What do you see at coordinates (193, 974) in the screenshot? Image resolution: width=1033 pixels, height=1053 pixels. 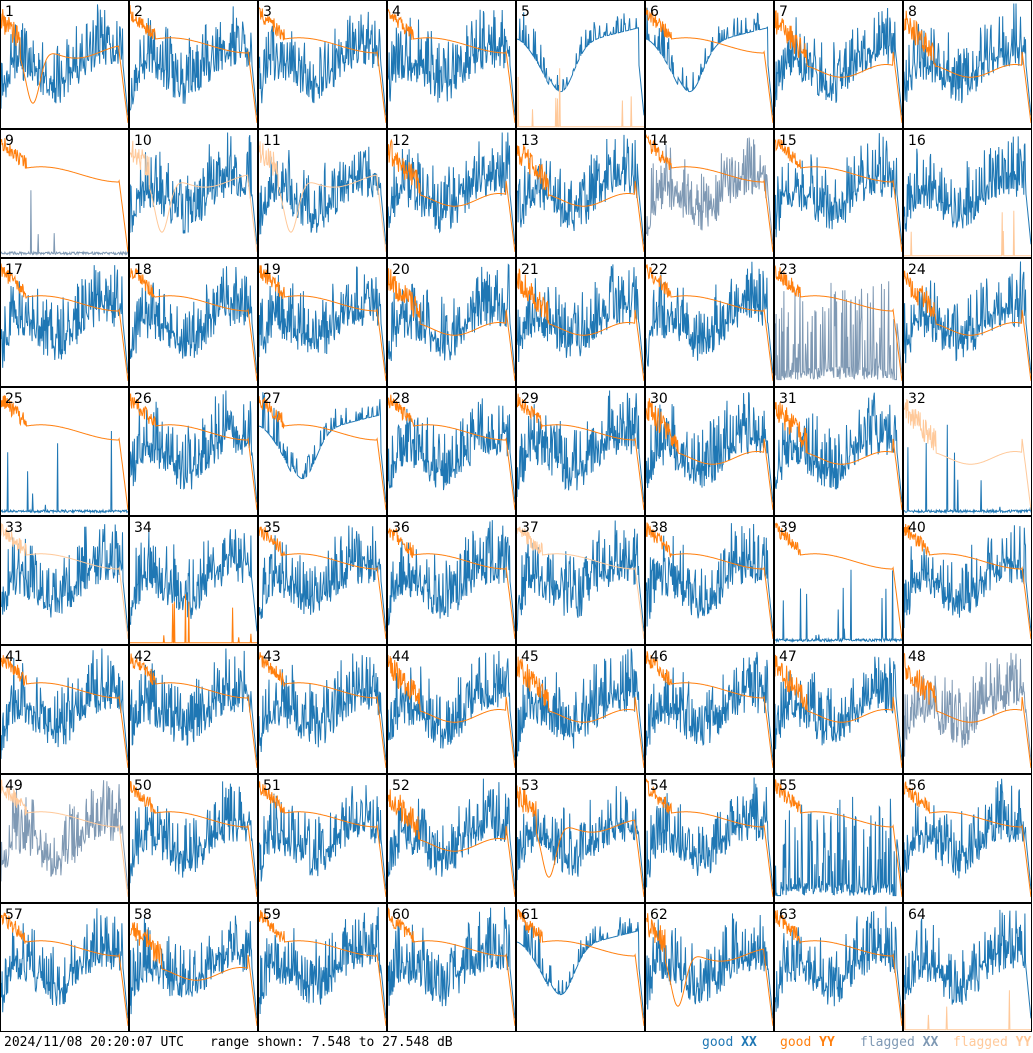 I see `panel-58-yy-line` at bounding box center [193, 974].